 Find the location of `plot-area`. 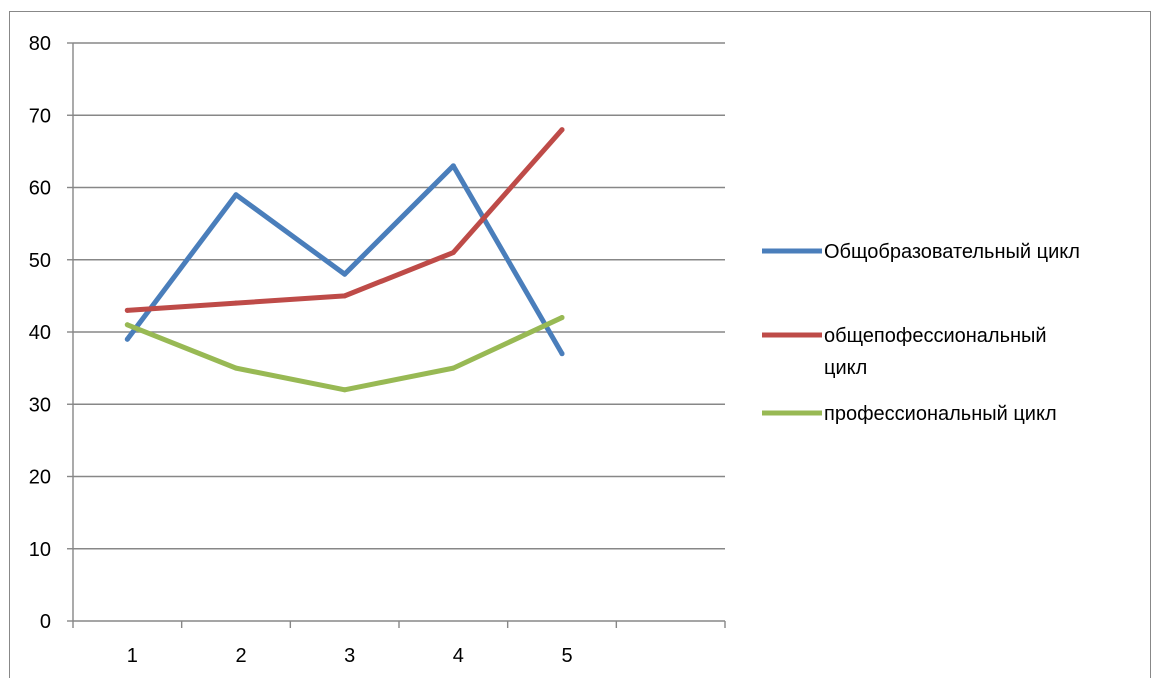

plot-area is located at coordinates (344, 260).